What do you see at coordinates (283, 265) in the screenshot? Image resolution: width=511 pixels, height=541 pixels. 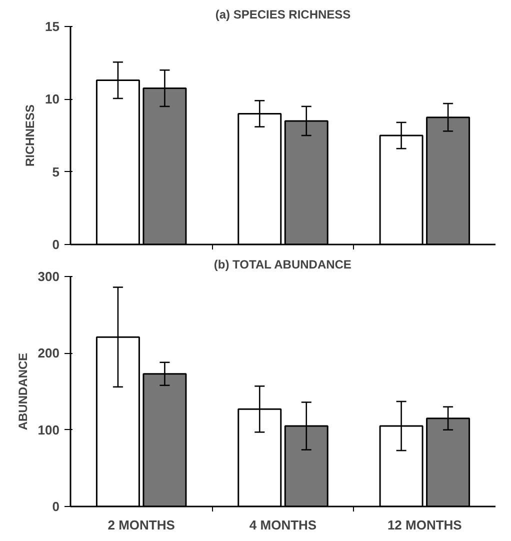 I see `chart-title: (b) TOTAL ABUNDANCE` at bounding box center [283, 265].